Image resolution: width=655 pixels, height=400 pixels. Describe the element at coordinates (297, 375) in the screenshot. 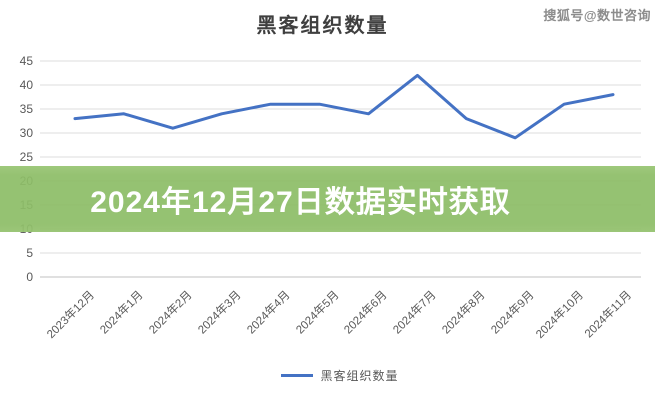

I see `legend-line-swatch` at that location.